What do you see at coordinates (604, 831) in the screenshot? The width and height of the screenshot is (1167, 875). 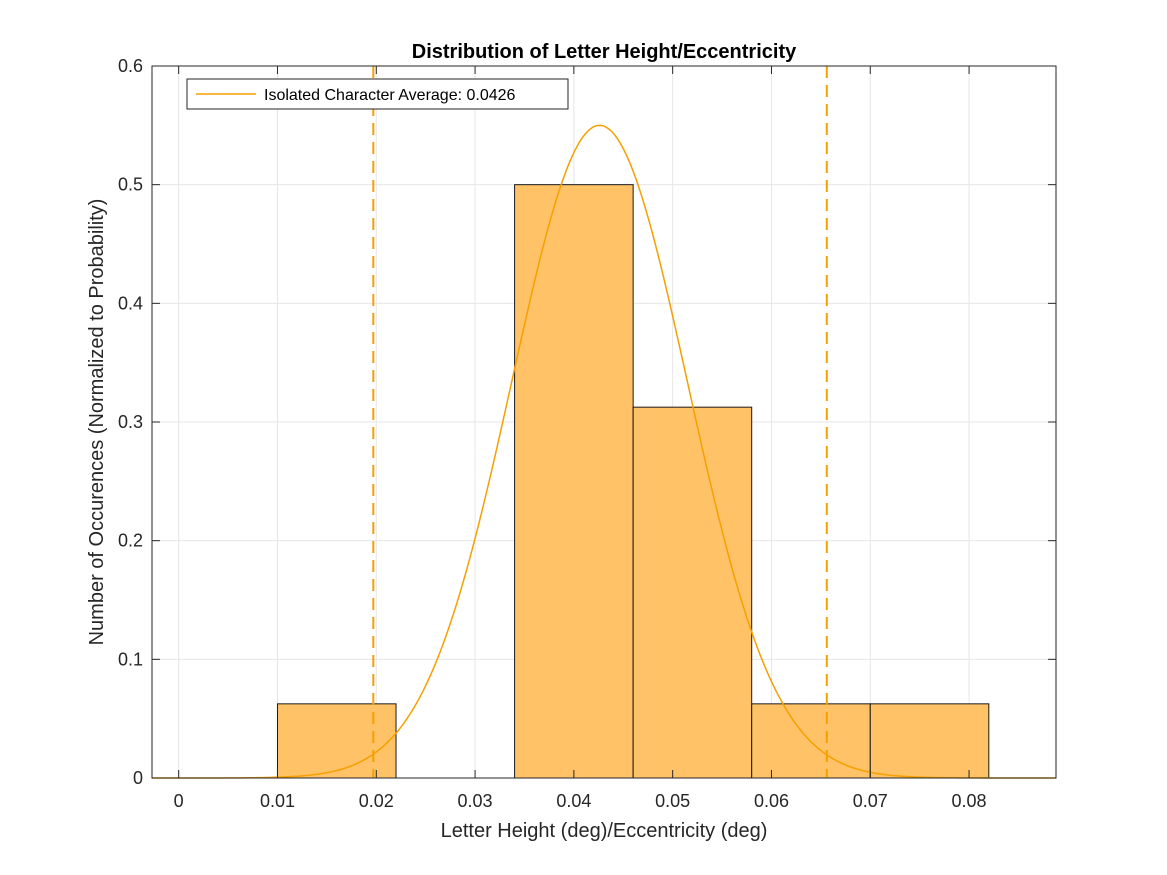 I see `x-axis-title: Letter Height (deg)/Eccentricity (deg)` at bounding box center [604, 831].